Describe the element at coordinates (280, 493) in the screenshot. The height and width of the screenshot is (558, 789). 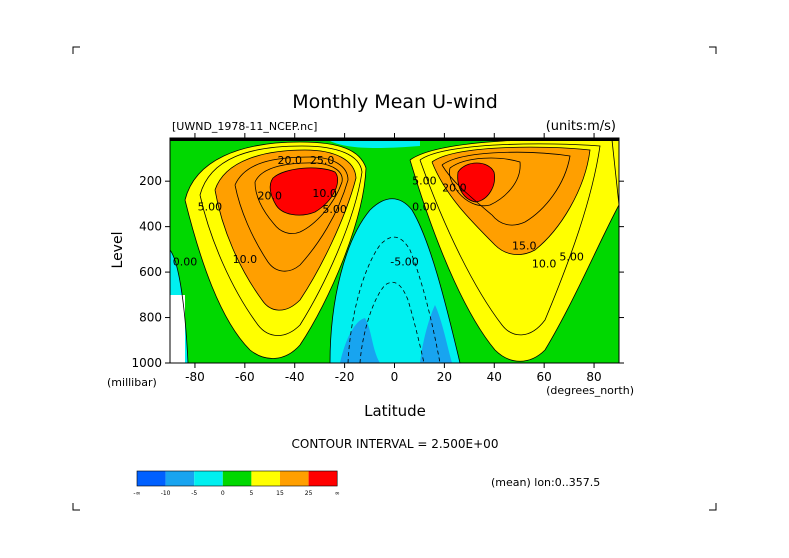
I see `legend-label: 15` at that location.